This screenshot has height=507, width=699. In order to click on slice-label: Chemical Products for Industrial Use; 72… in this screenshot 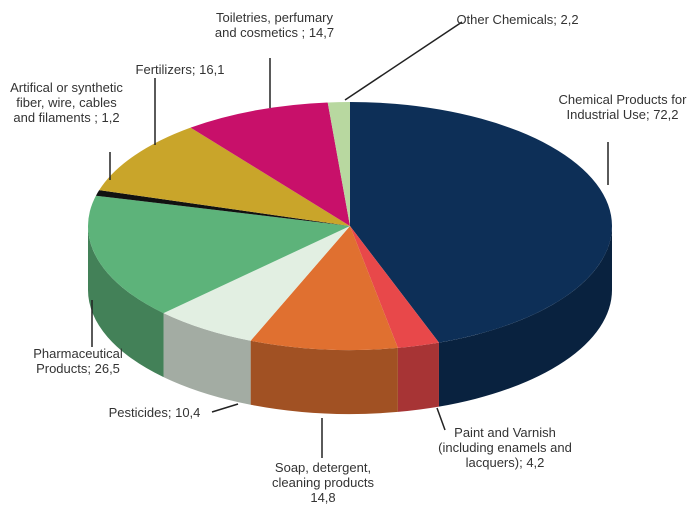, I will do `click(622, 107)`.